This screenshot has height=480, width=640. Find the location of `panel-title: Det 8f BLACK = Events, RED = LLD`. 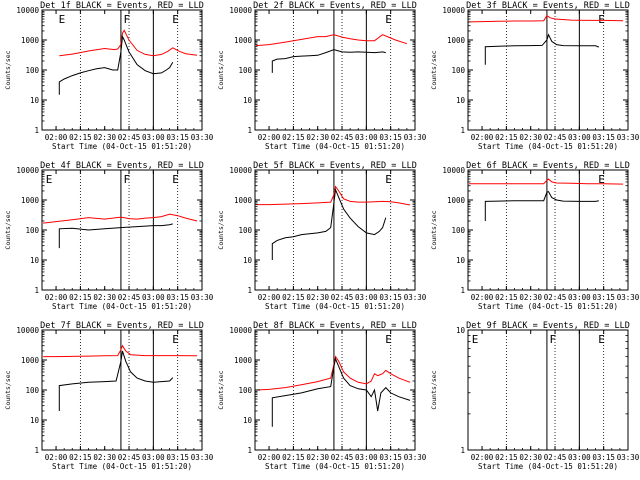

panel-title: Det 8f BLACK = Events, RED = LLD is located at coordinates (335, 326).